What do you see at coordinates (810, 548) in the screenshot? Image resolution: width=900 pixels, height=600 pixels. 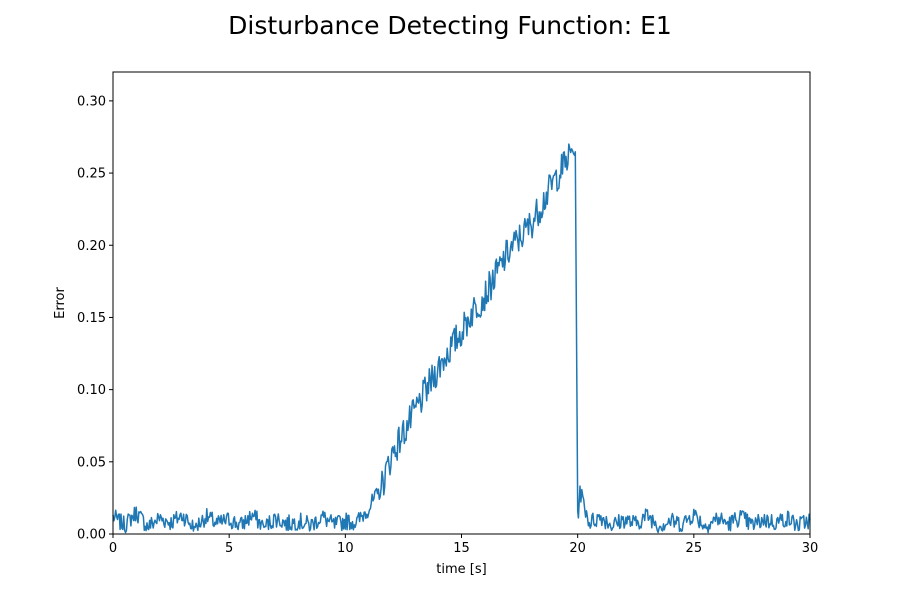 I see `x-tick-label: 30` at bounding box center [810, 548].